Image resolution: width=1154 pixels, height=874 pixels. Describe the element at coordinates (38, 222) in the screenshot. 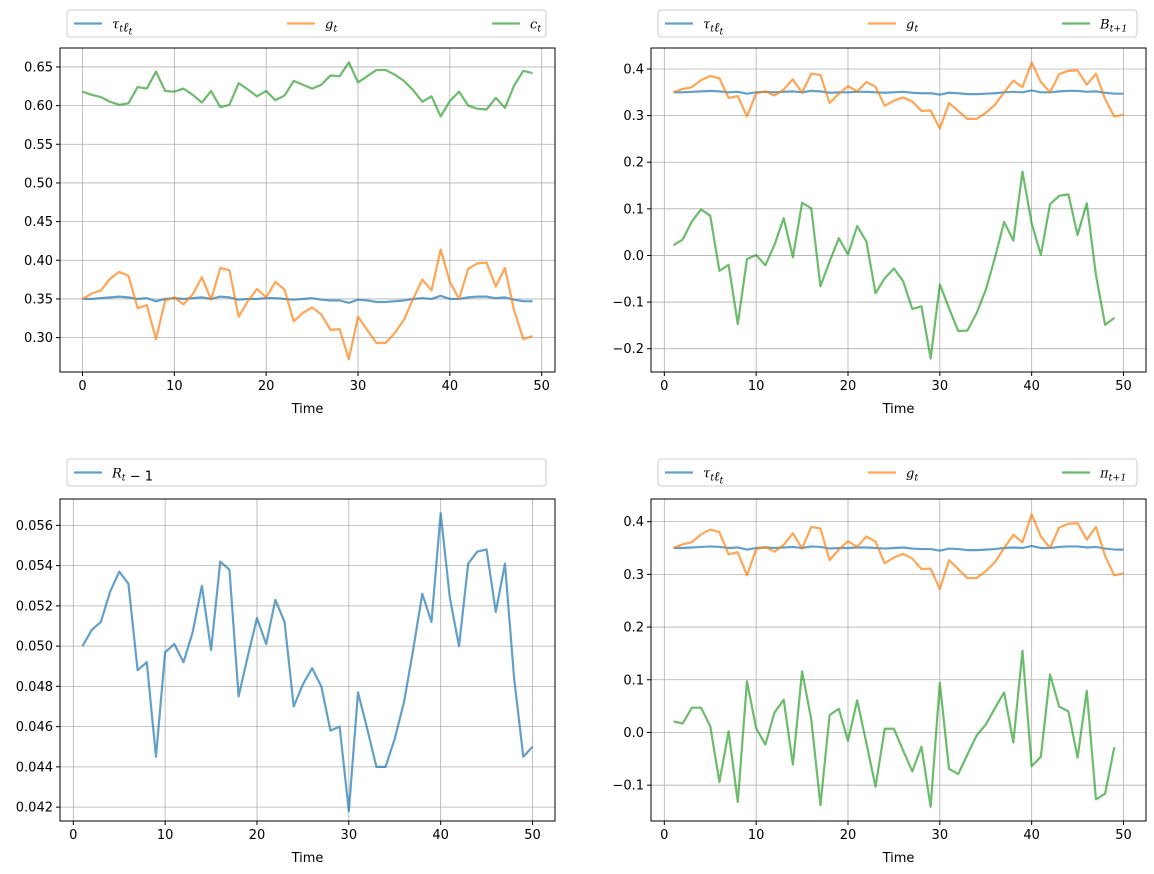

I see `y-tick-label: 0.45` at that location.